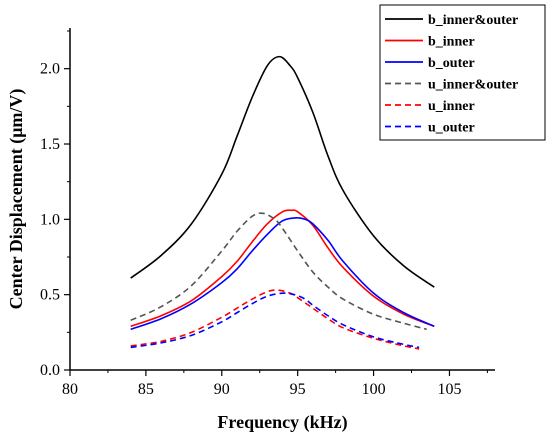 This screenshot has width=550, height=442. I want to click on x-tick-label: 85, so click(146, 389).